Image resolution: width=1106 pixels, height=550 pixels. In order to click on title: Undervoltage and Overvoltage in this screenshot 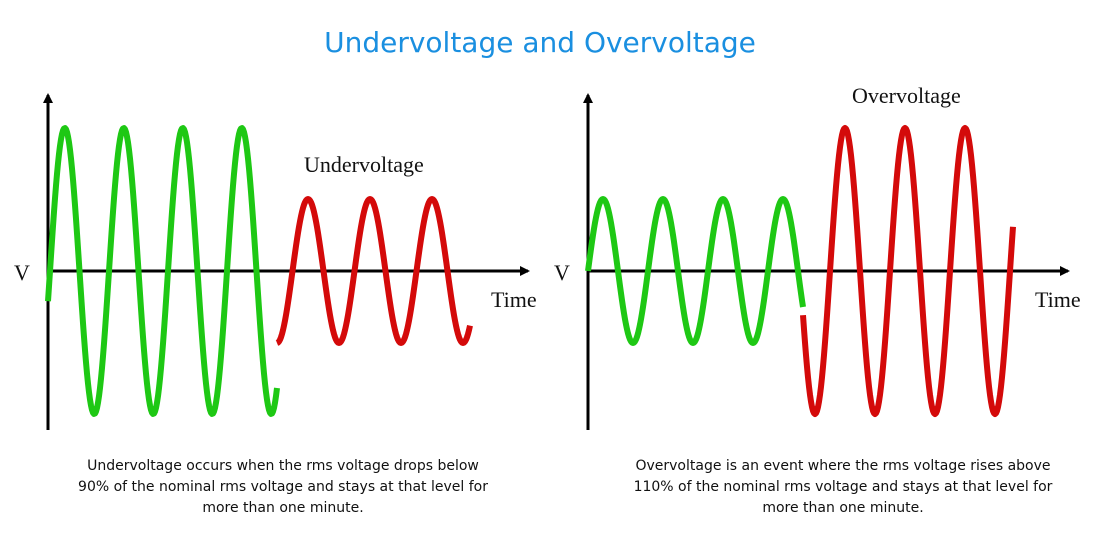, I will do `click(540, 42)`.